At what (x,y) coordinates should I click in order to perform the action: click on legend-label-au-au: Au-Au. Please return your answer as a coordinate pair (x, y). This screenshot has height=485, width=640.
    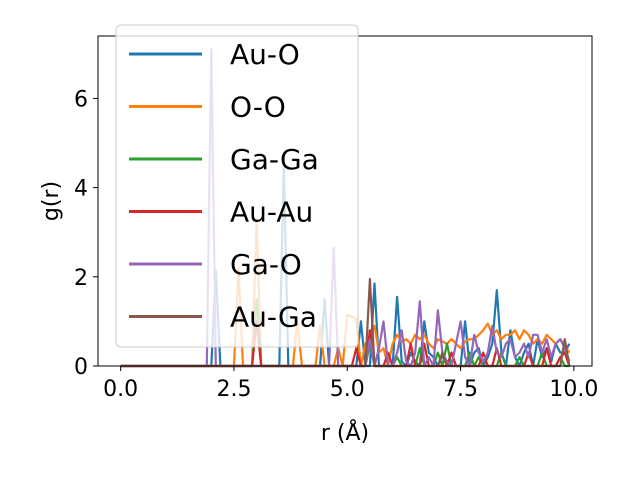
    Looking at the image, I should click on (271, 212).